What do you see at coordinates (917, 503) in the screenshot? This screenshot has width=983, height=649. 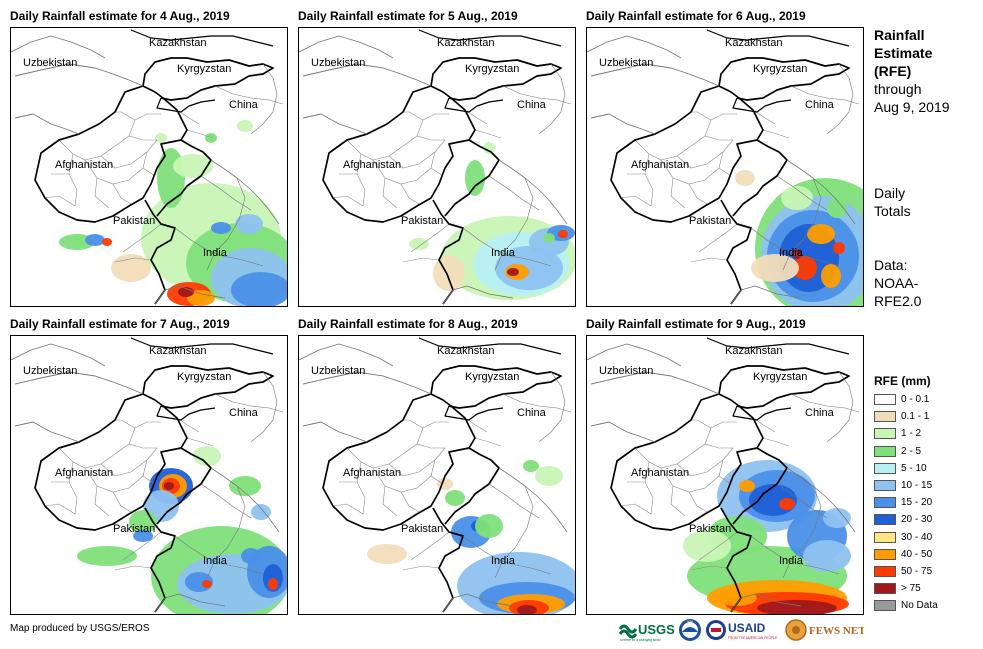 I see `legend-label: 15 - 20` at bounding box center [917, 503].